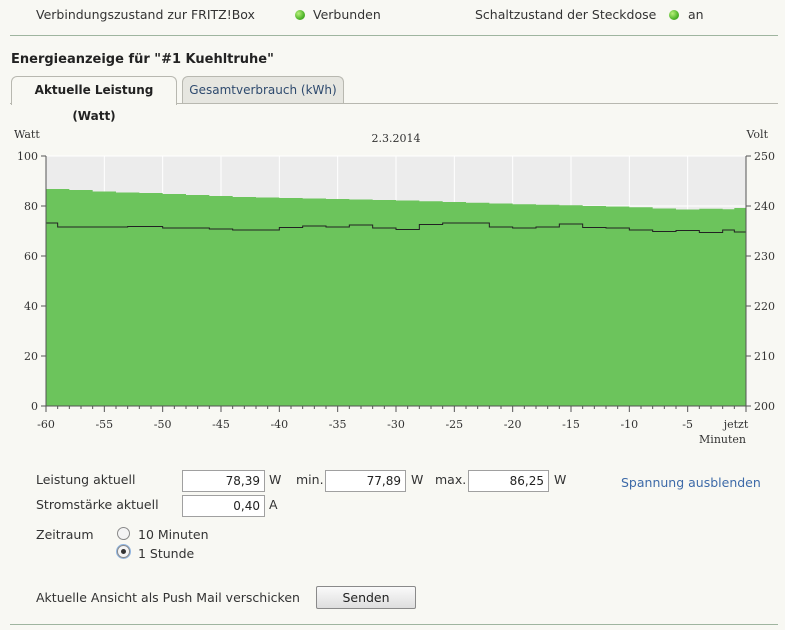 This screenshot has width=785, height=630. I want to click on right-tick-label: 220, so click(764, 306).